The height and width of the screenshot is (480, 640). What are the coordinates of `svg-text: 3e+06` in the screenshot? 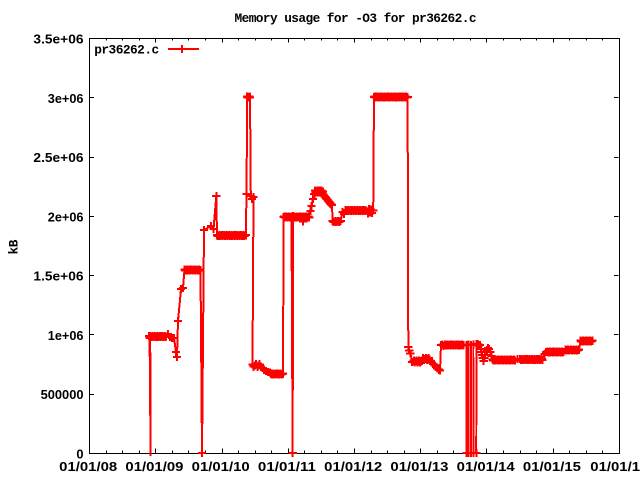 It's located at (66, 98).